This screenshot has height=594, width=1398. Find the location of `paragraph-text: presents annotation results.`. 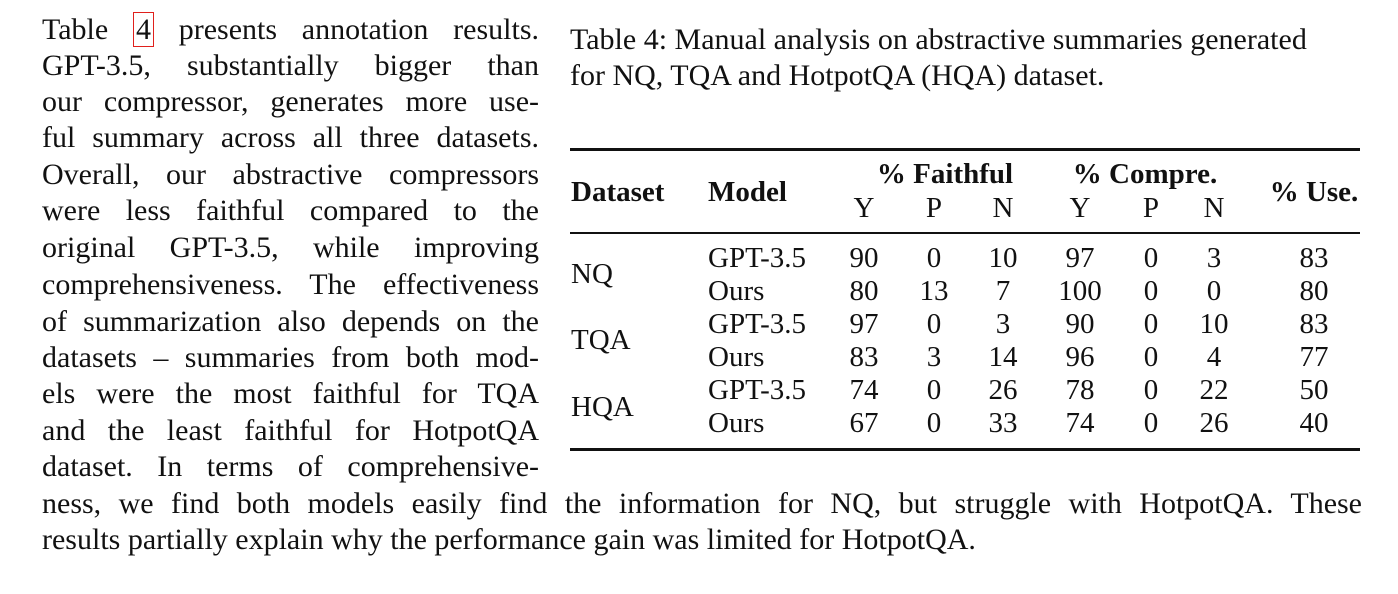

paragraph-text: presents annotation results. is located at coordinates (359, 29).